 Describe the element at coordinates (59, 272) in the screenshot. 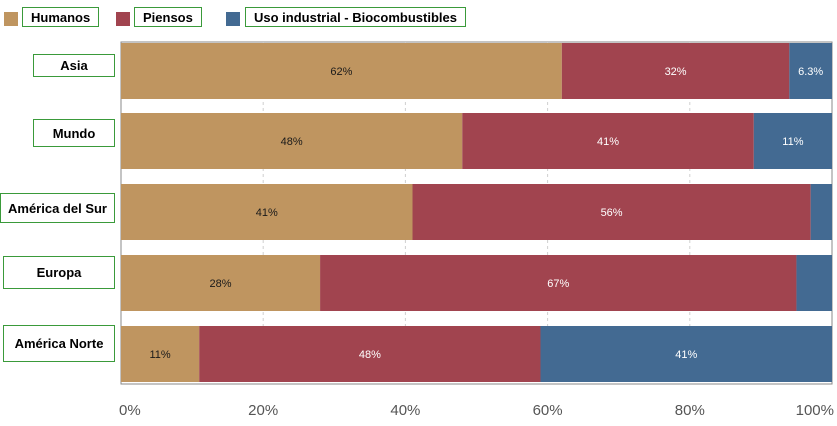

I see `category-label-europa: Europa` at that location.